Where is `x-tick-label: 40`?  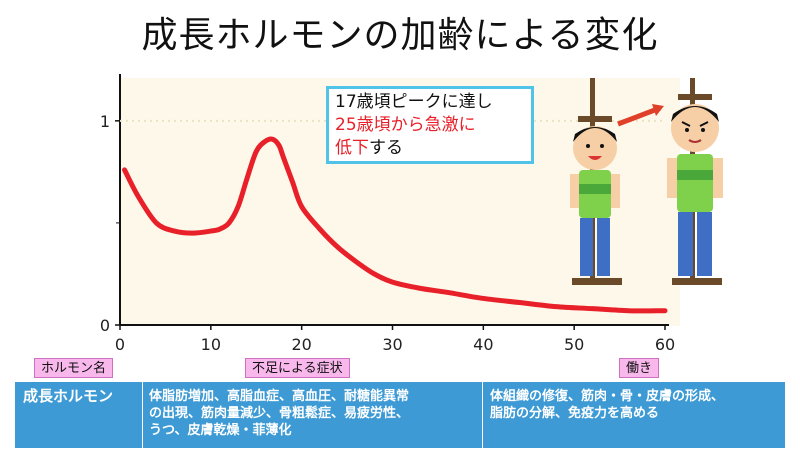 x-tick-label: 40 is located at coordinates (483, 344).